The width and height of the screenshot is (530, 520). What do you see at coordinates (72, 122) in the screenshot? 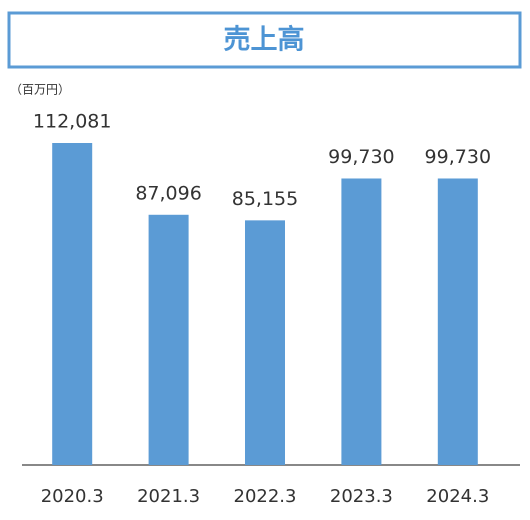
I see `value-label: 112,081` at bounding box center [72, 122].